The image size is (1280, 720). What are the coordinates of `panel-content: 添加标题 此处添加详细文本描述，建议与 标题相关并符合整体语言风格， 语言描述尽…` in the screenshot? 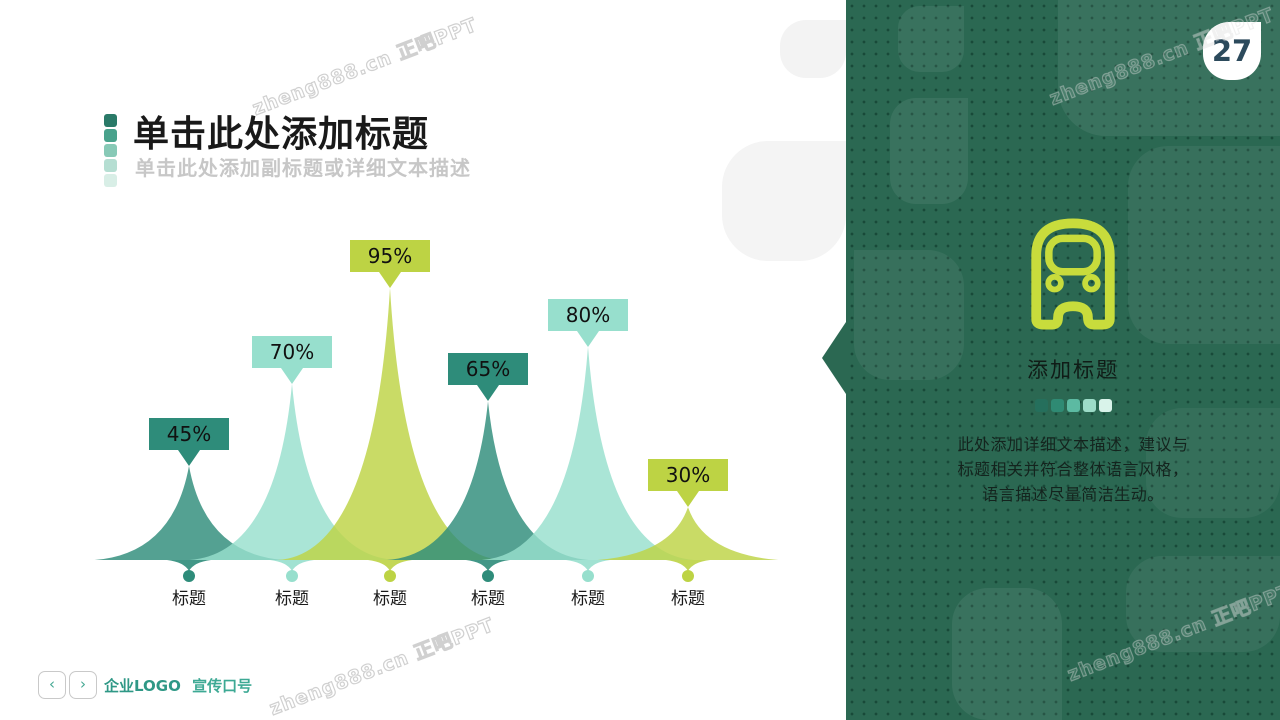 It's located at (1073, 361).